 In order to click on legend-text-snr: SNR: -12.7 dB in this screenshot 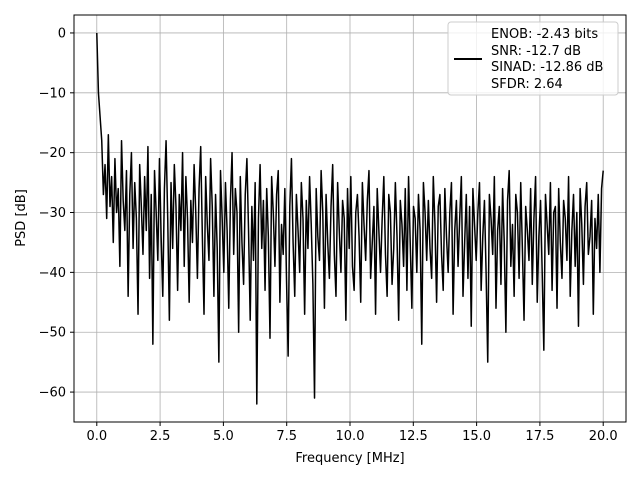, I will do `click(536, 51)`.